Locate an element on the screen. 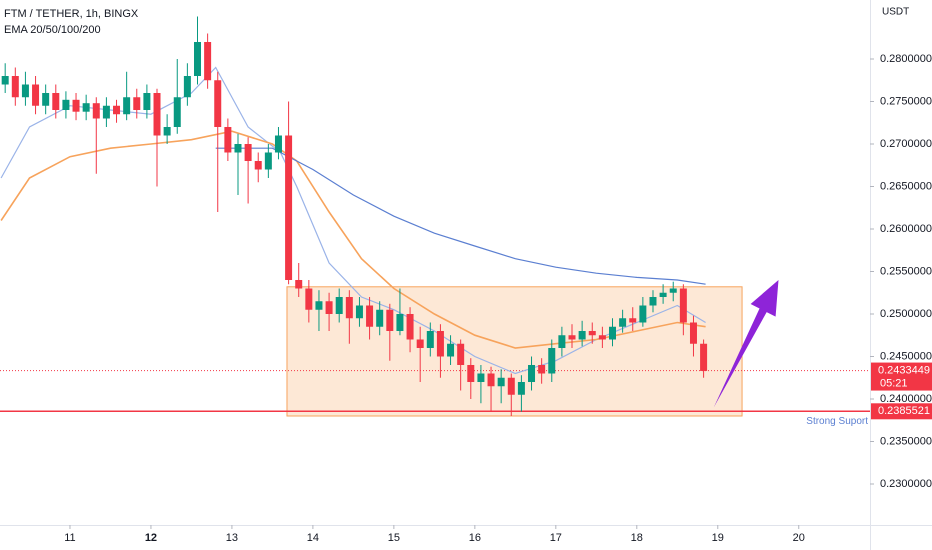  y-tick-label: 0.2800000 is located at coordinates (906, 59).